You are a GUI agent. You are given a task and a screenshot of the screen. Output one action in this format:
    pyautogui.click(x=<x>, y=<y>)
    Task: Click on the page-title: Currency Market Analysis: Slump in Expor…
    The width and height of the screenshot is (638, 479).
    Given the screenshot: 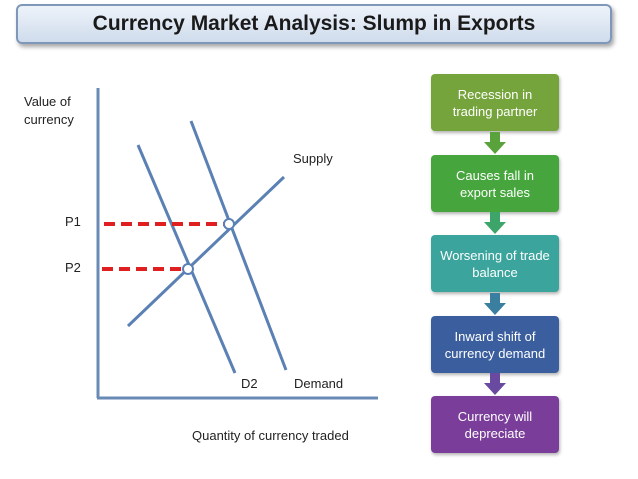 What is the action you would take?
    pyautogui.click(x=314, y=23)
    